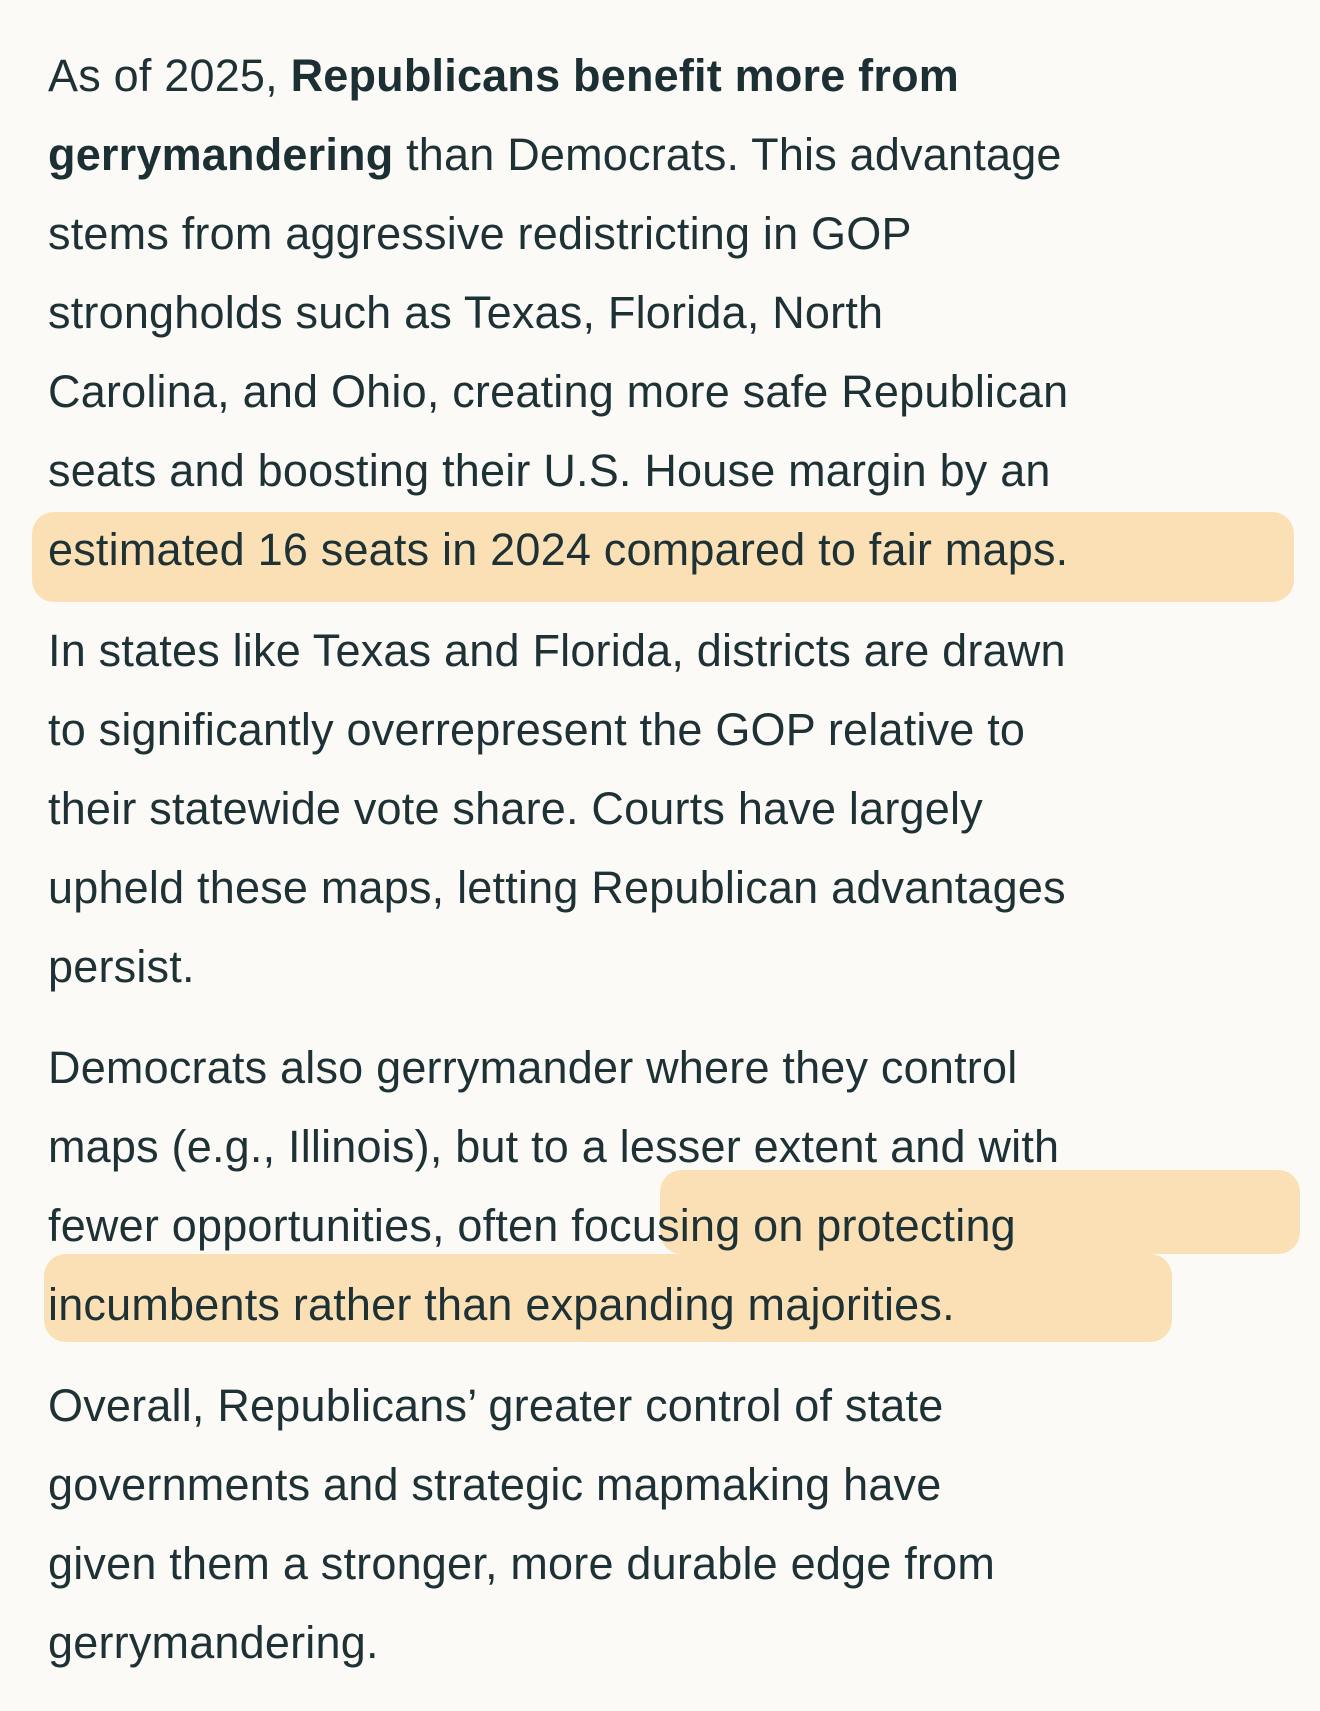 The width and height of the screenshot is (1320, 1711). What do you see at coordinates (213, 1642) in the screenshot?
I see `p4-line-4: gerrymandering.` at bounding box center [213, 1642].